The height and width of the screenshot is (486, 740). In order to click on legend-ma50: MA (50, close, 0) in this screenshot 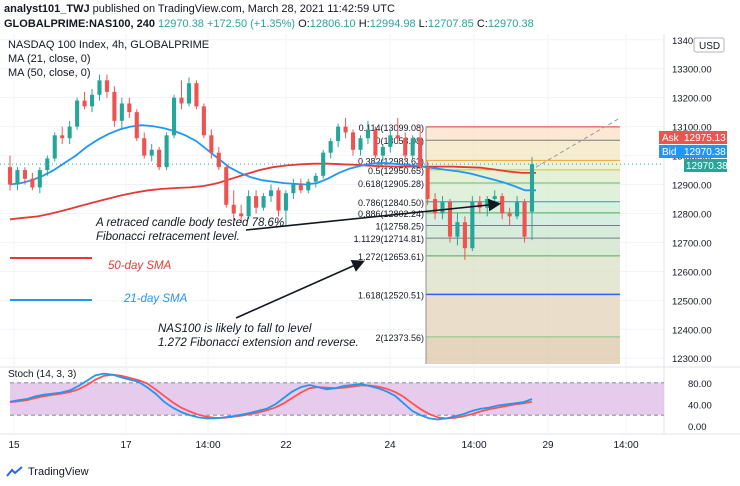, I will do `click(49, 73)`.